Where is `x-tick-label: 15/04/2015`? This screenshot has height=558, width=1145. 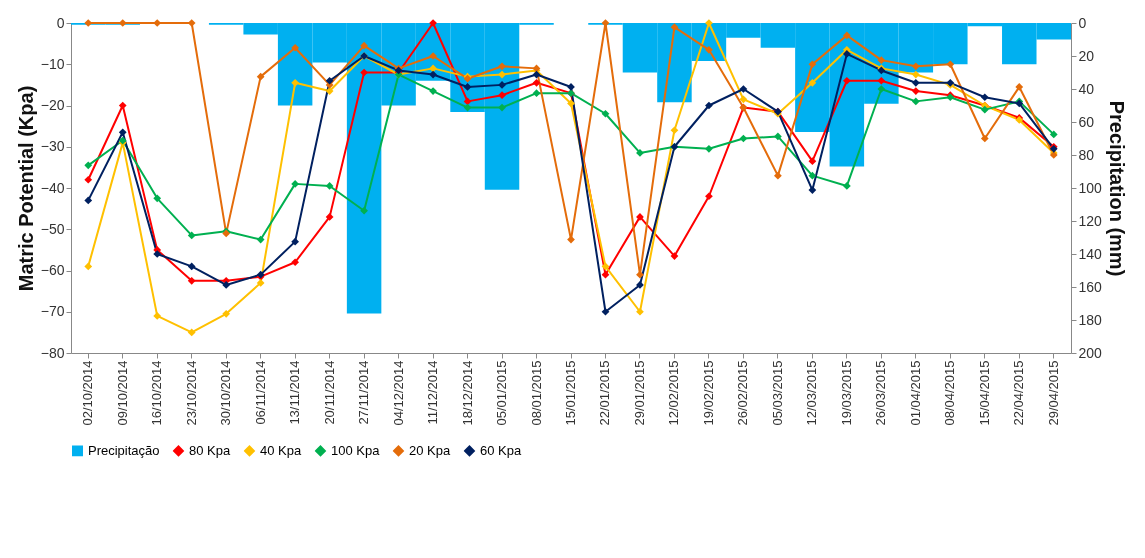
x-tick-label: 15/04/2015 is located at coordinates (984, 393).